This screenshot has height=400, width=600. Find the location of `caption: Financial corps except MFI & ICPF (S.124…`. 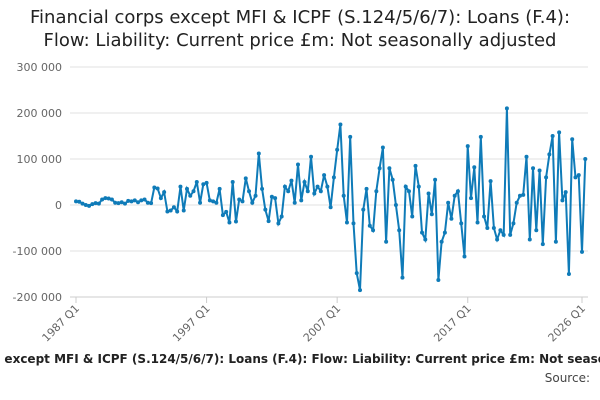

caption: Financial corps except MFI & ICPF (S.124… is located at coordinates (300, 359).